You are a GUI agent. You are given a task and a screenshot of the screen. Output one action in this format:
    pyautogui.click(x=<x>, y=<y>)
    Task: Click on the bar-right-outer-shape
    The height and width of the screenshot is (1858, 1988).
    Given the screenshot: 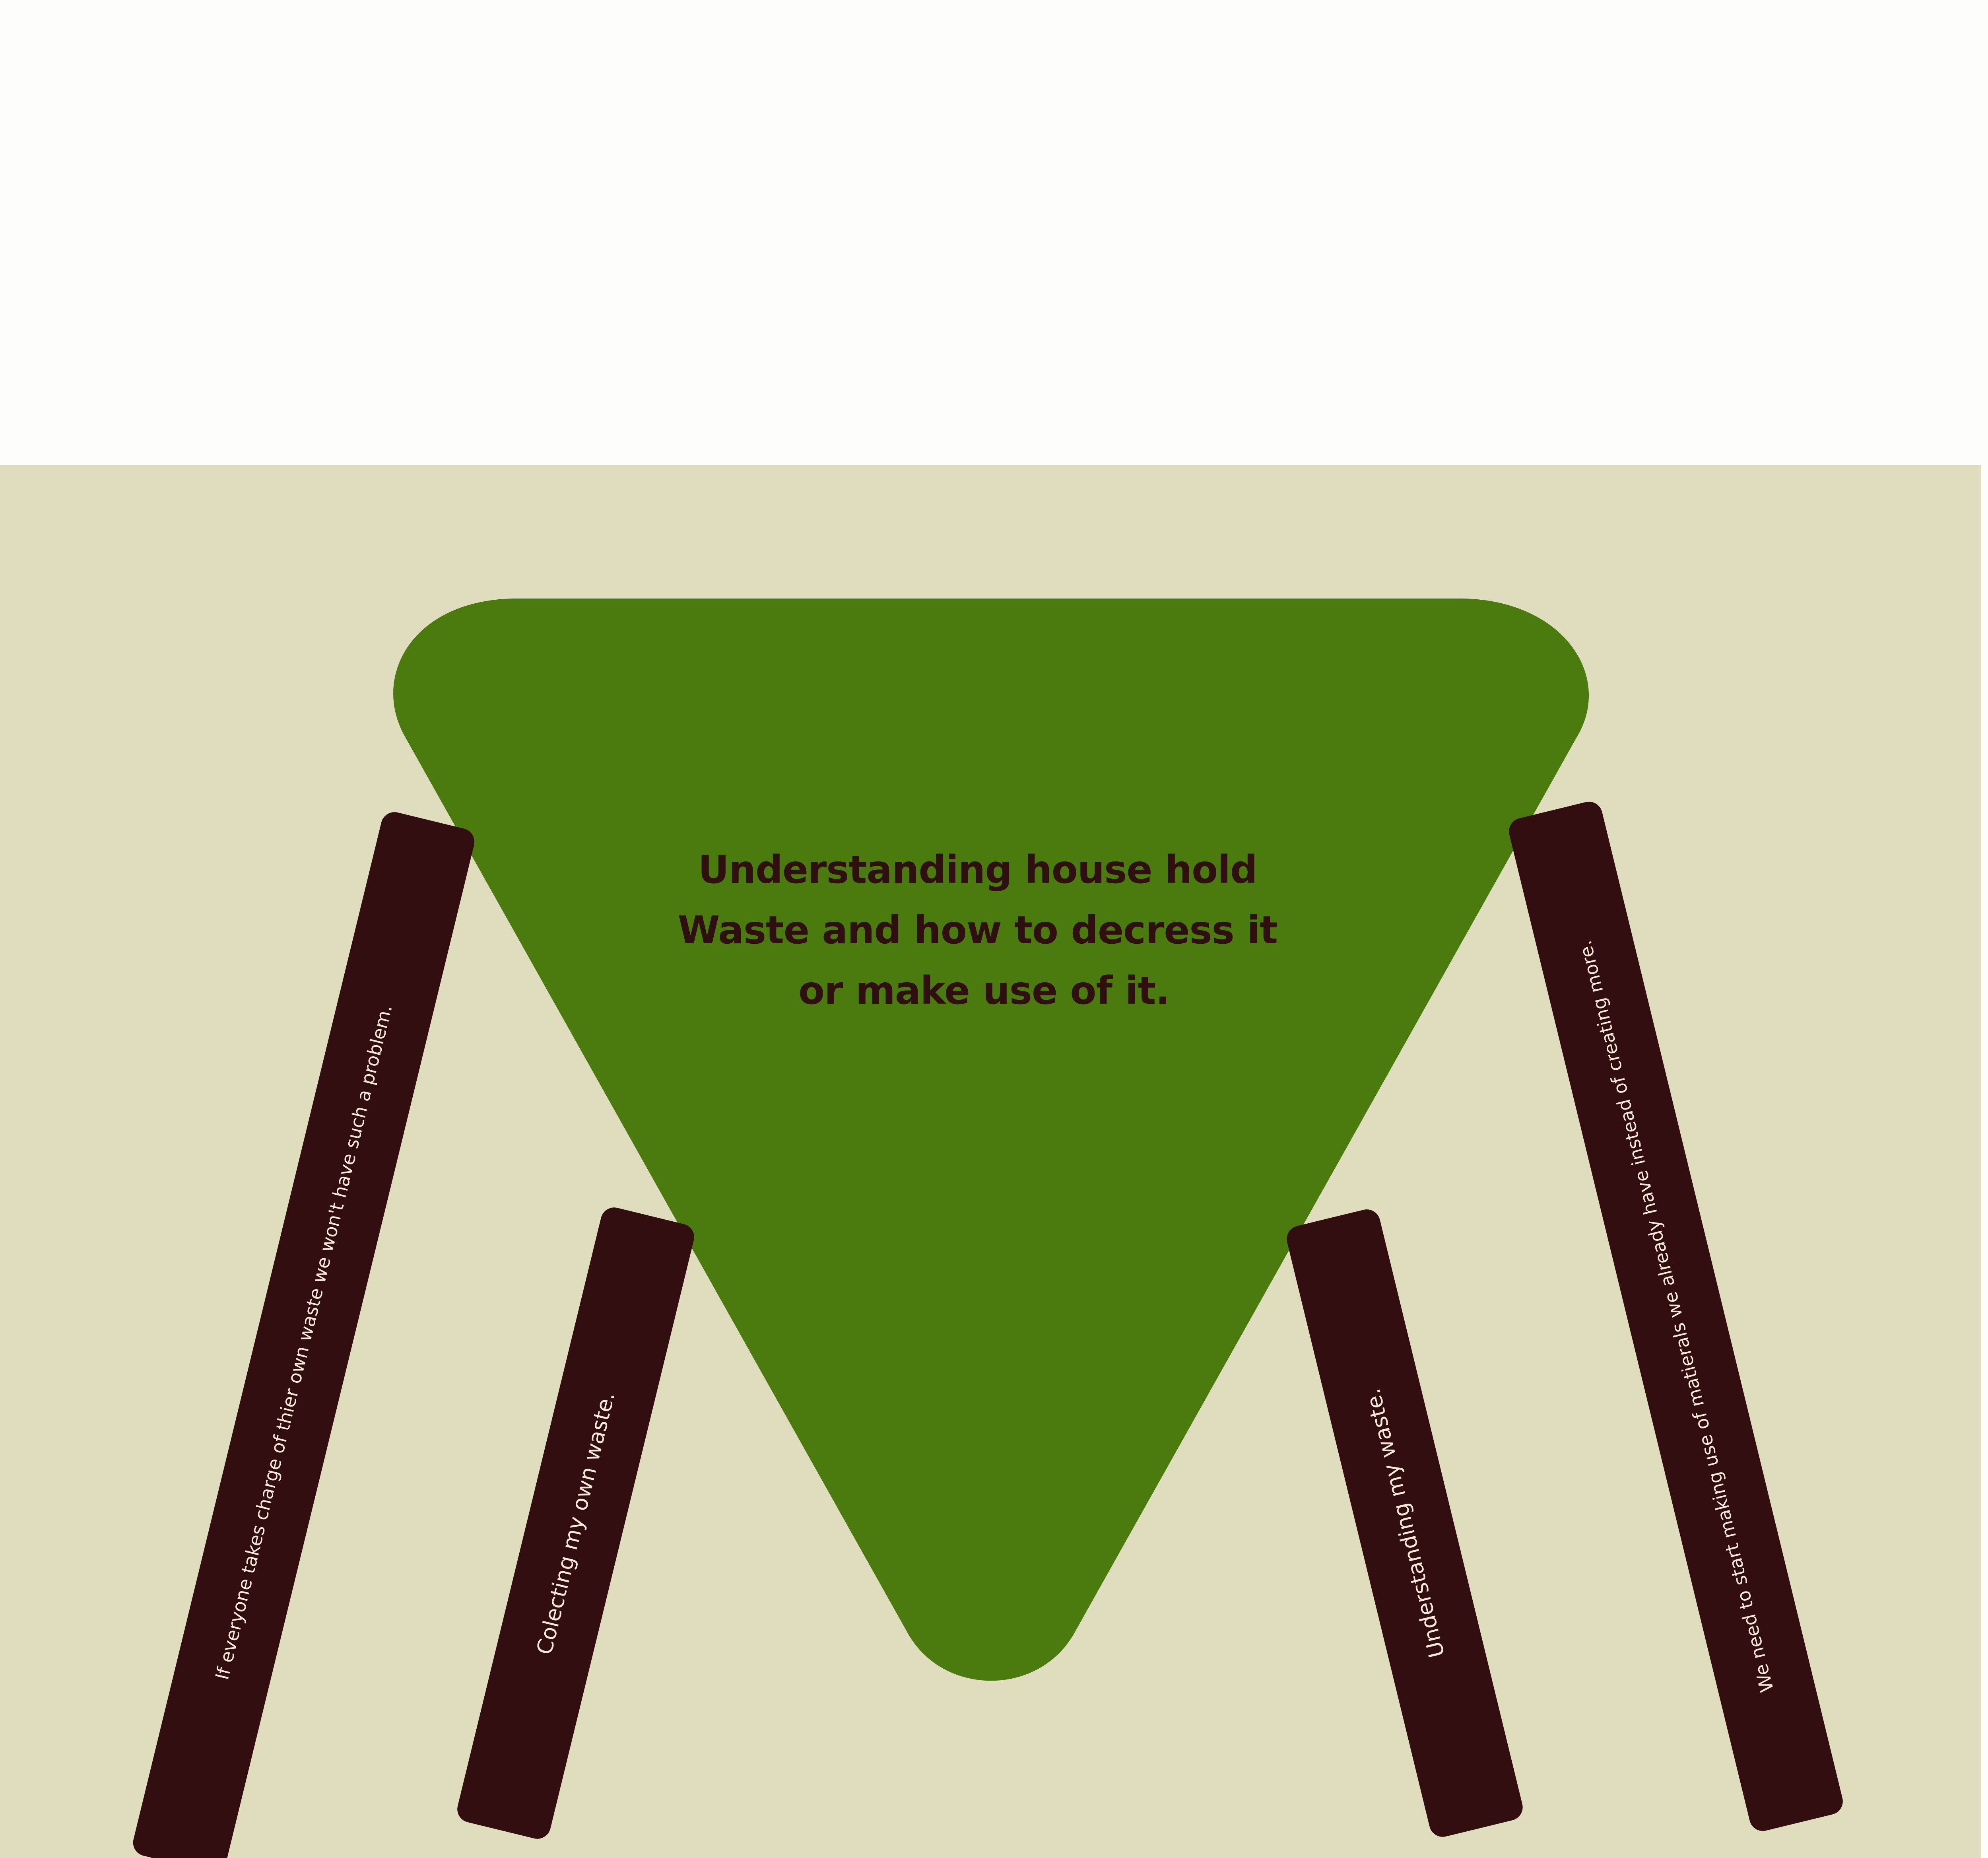 What is the action you would take?
    pyautogui.click(x=1676, y=1316)
    